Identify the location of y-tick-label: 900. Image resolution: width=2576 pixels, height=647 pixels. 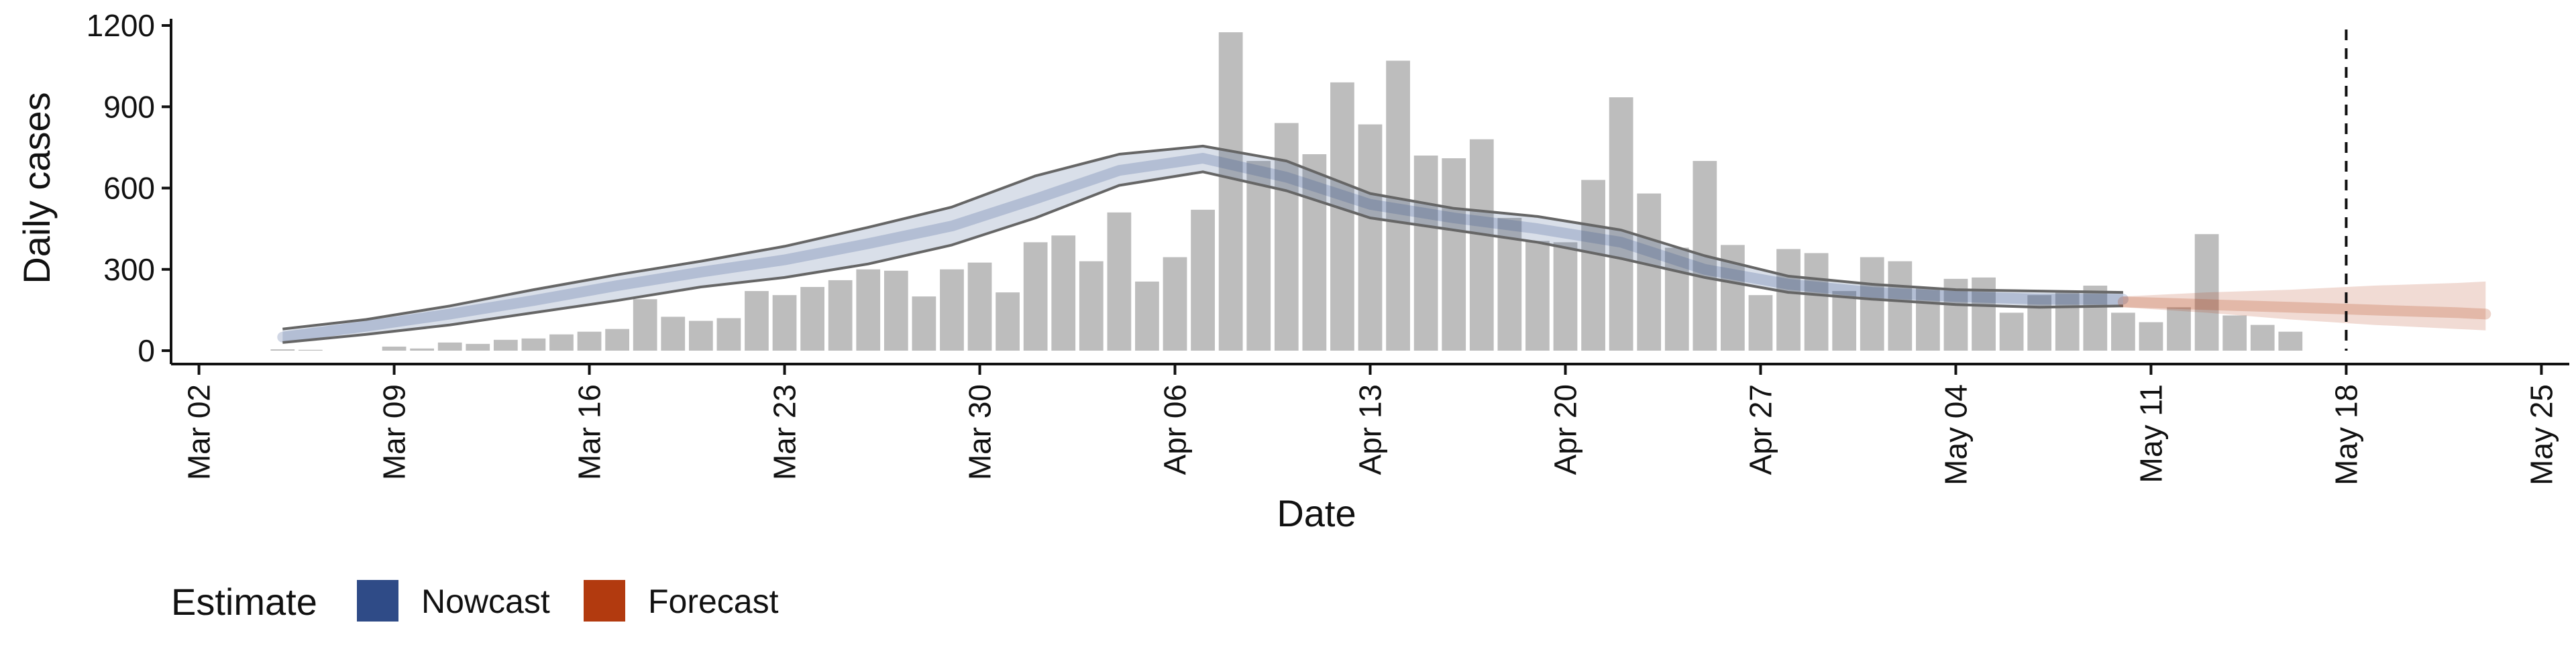
(129, 106).